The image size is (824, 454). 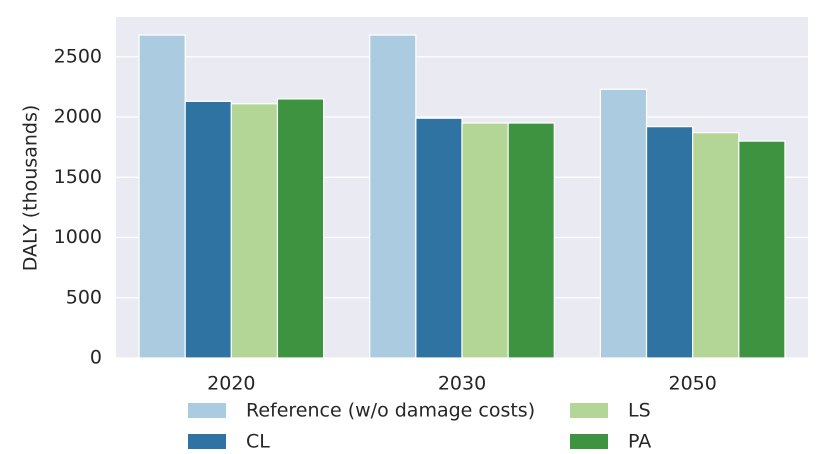 I want to click on legend-label: CL, so click(x=258, y=442).